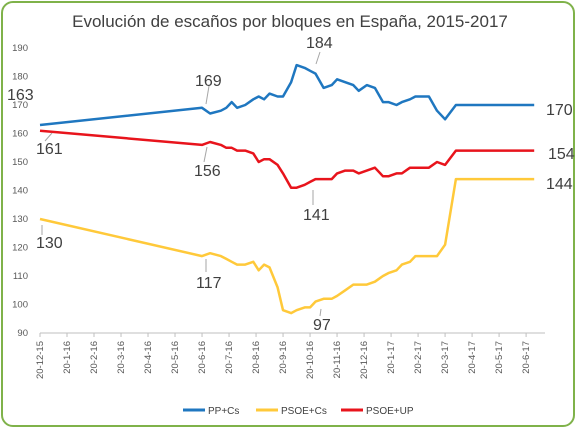 The width and height of the screenshot is (580, 432). What do you see at coordinates (364, 360) in the screenshot?
I see `x-tick-label: 20-12-16` at bounding box center [364, 360].